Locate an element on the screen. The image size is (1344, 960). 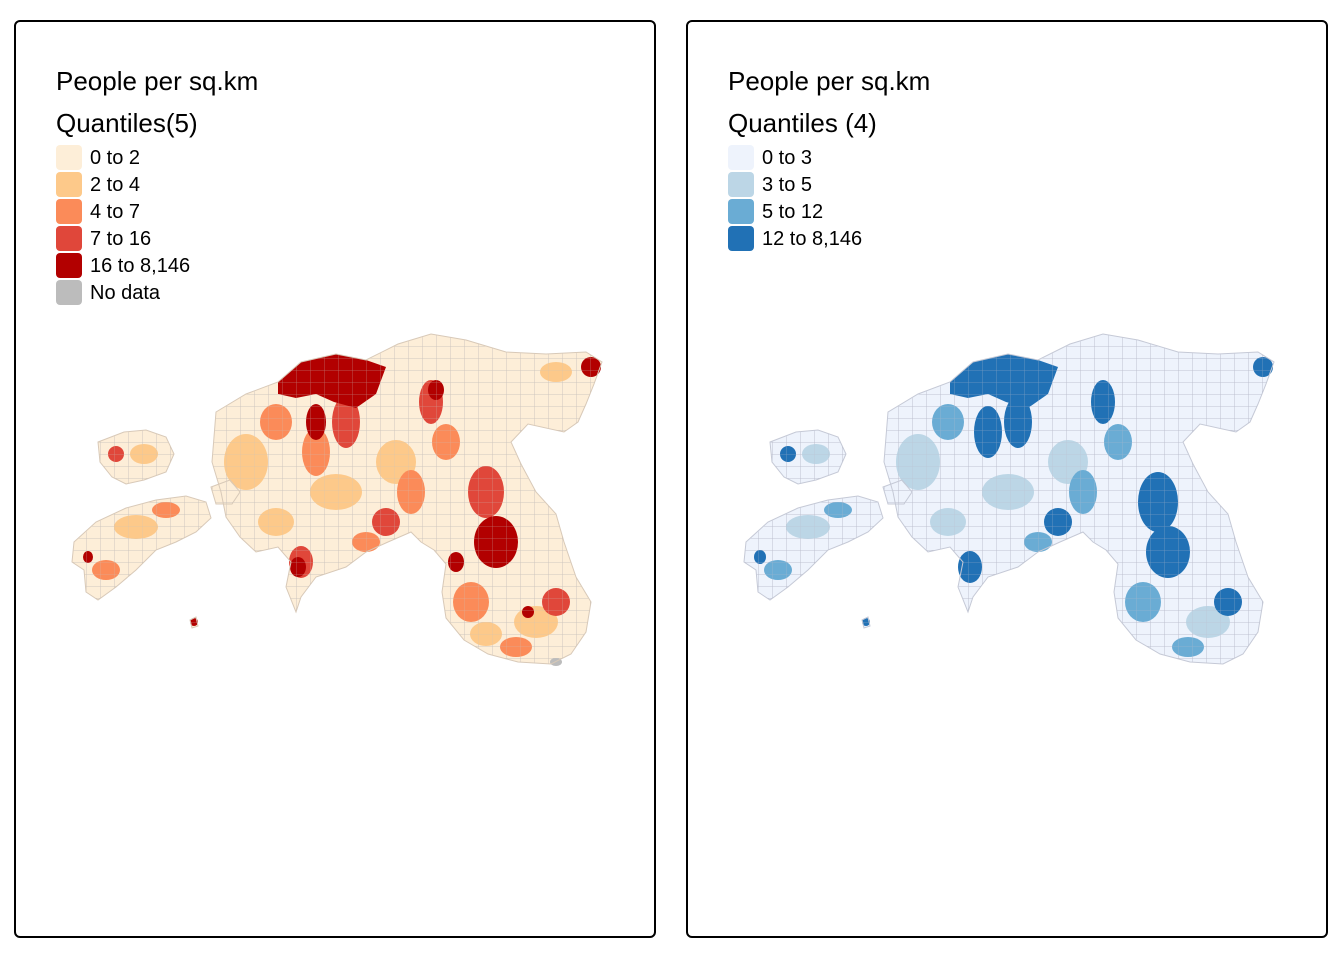
legend-item: 12 to 8,146 is located at coordinates (829, 238).